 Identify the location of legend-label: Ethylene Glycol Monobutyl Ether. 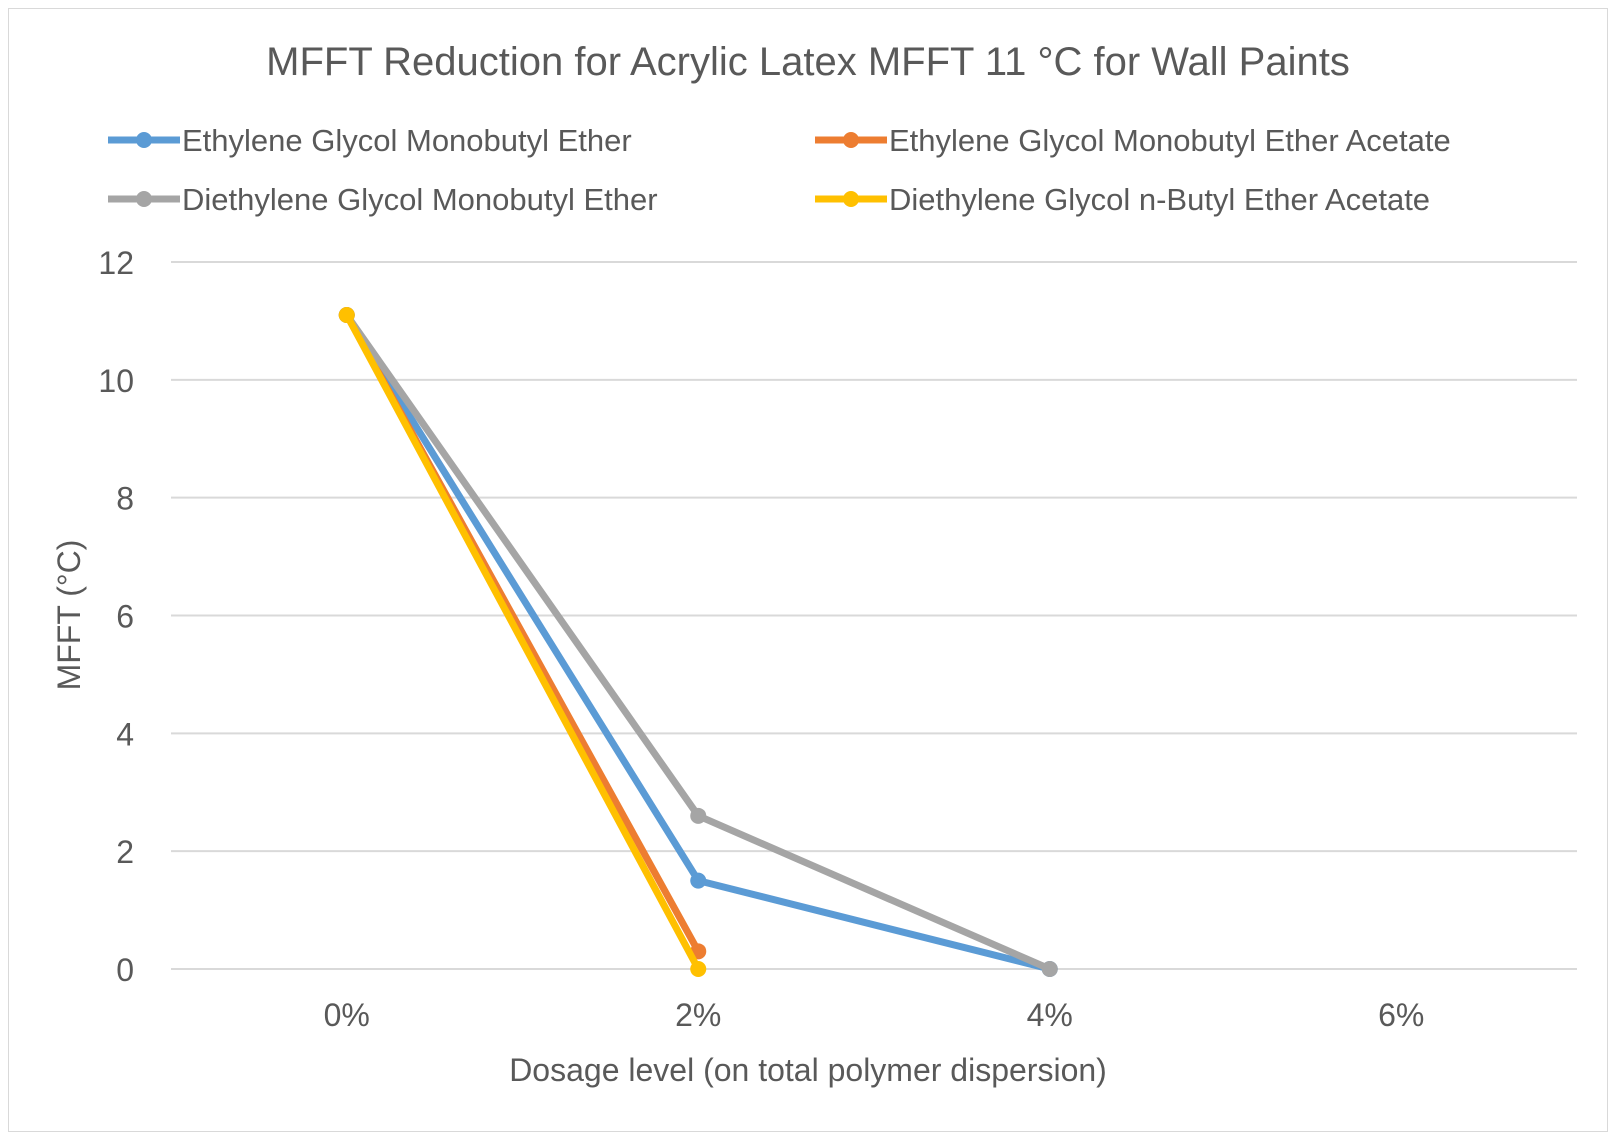
(407, 140).